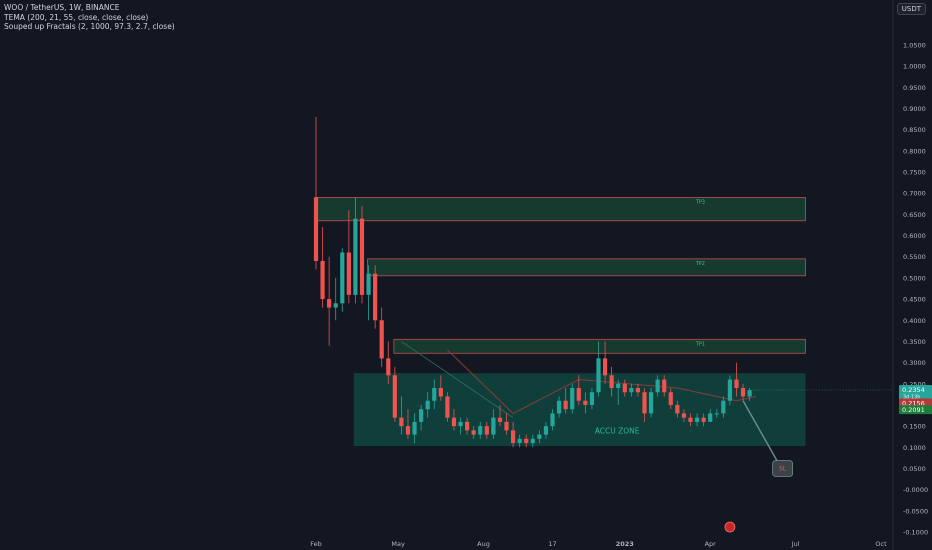  I want to click on target-zone-tp2, so click(586, 267).